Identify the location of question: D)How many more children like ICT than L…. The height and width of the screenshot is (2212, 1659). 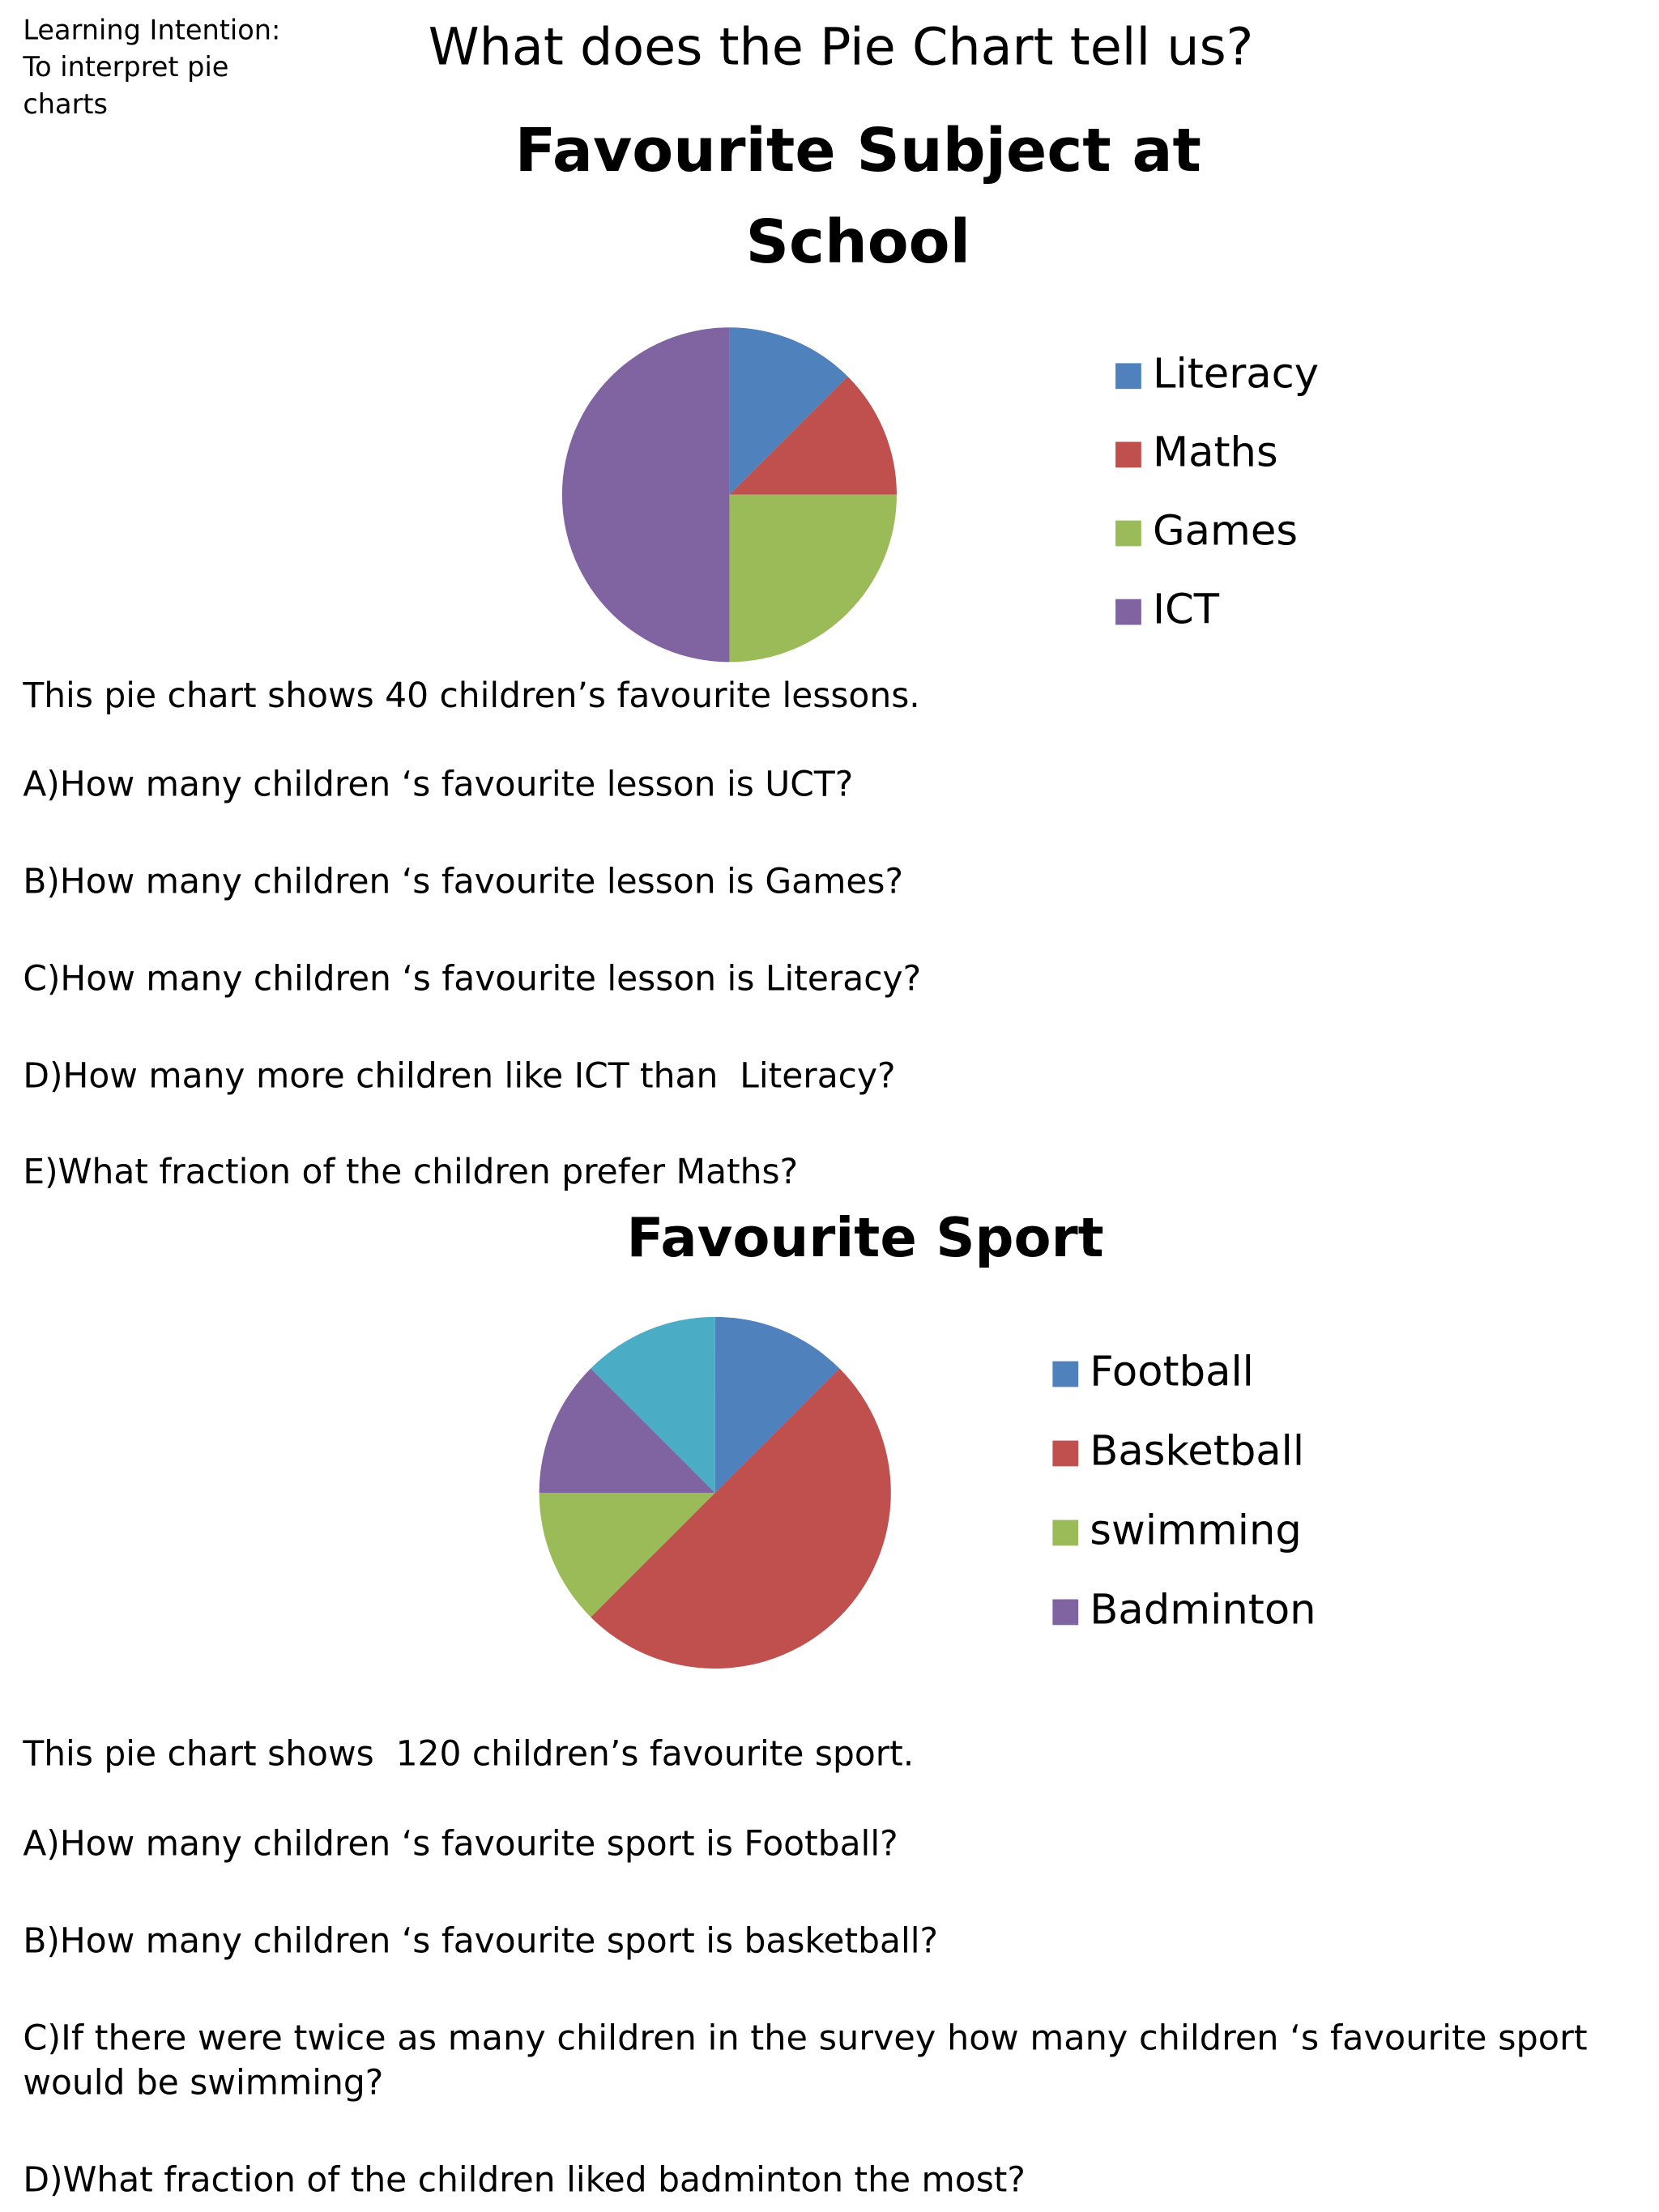
(459, 1076).